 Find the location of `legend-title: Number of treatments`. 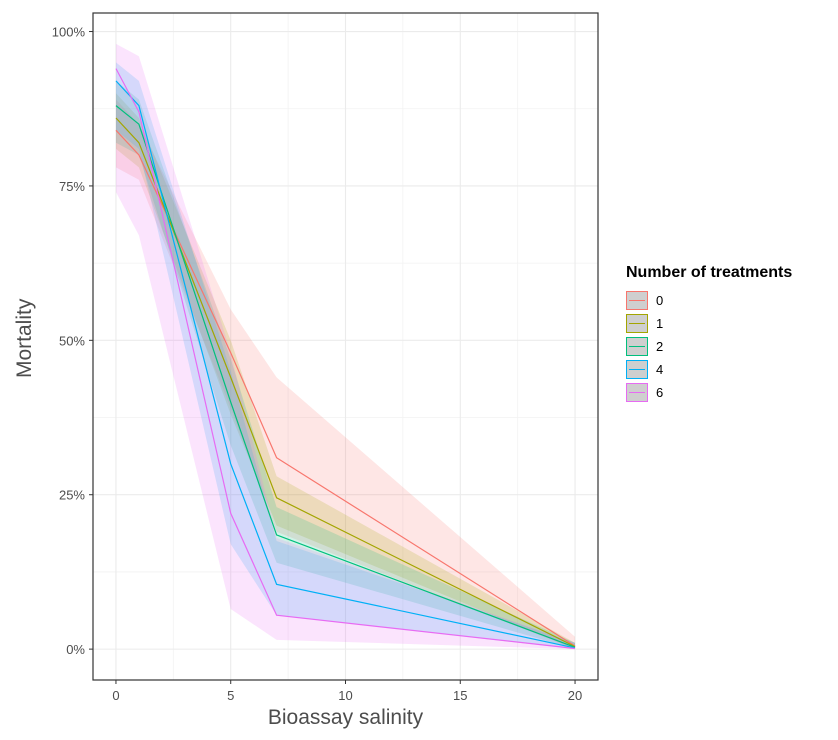

legend-title: Number of treatments is located at coordinates (709, 272).